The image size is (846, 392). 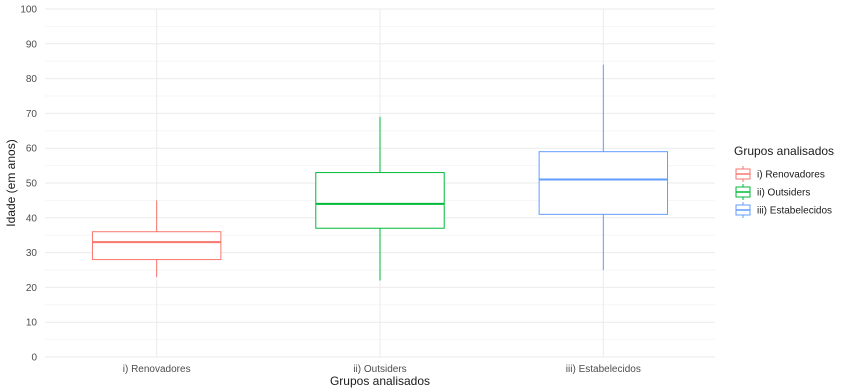 I want to click on y-tick-label: 70, so click(x=32, y=114).